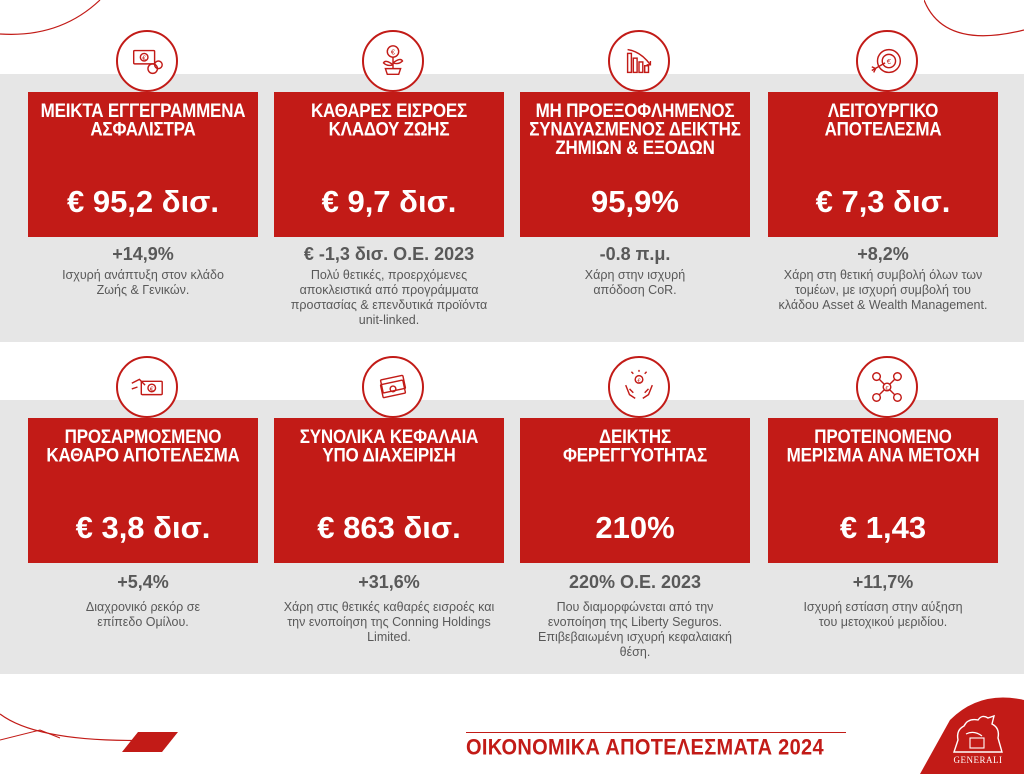 The width and height of the screenshot is (1024, 774). I want to click on euro-target-icon: €, so click(886, 61).